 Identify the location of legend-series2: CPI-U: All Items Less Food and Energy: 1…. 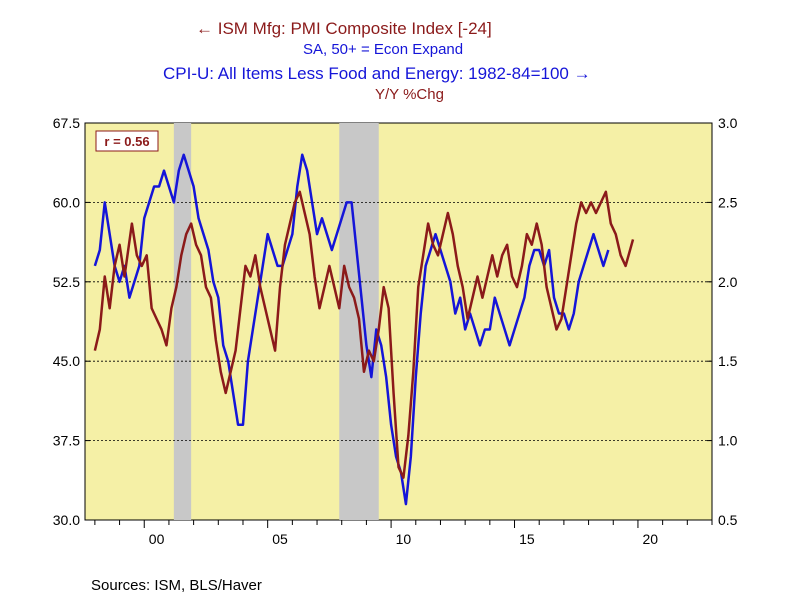
(377, 74).